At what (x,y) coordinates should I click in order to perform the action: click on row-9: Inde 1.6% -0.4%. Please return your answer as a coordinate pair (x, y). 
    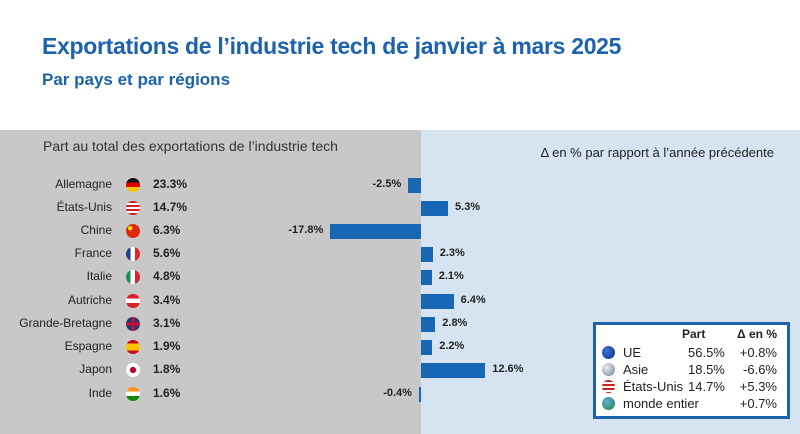
    Looking at the image, I should click on (400, 394).